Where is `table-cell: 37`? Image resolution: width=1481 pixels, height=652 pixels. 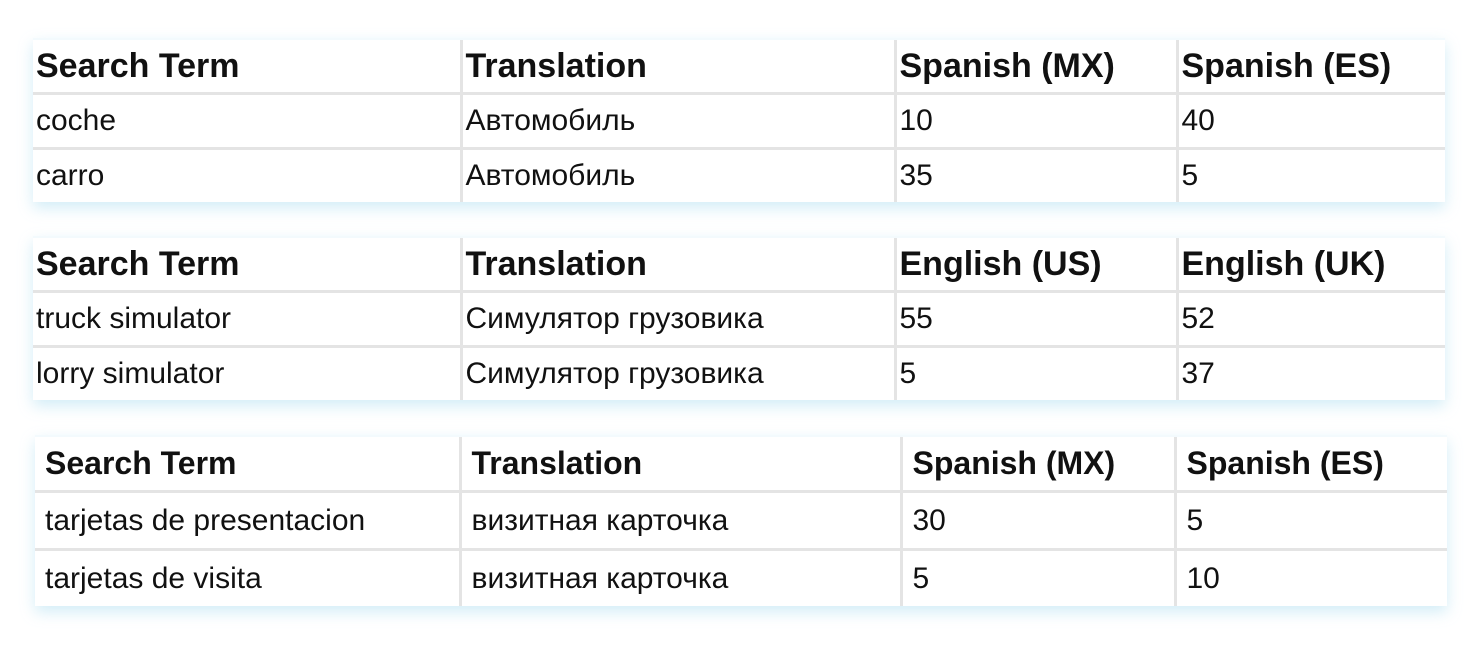 table-cell: 37 is located at coordinates (1198, 373).